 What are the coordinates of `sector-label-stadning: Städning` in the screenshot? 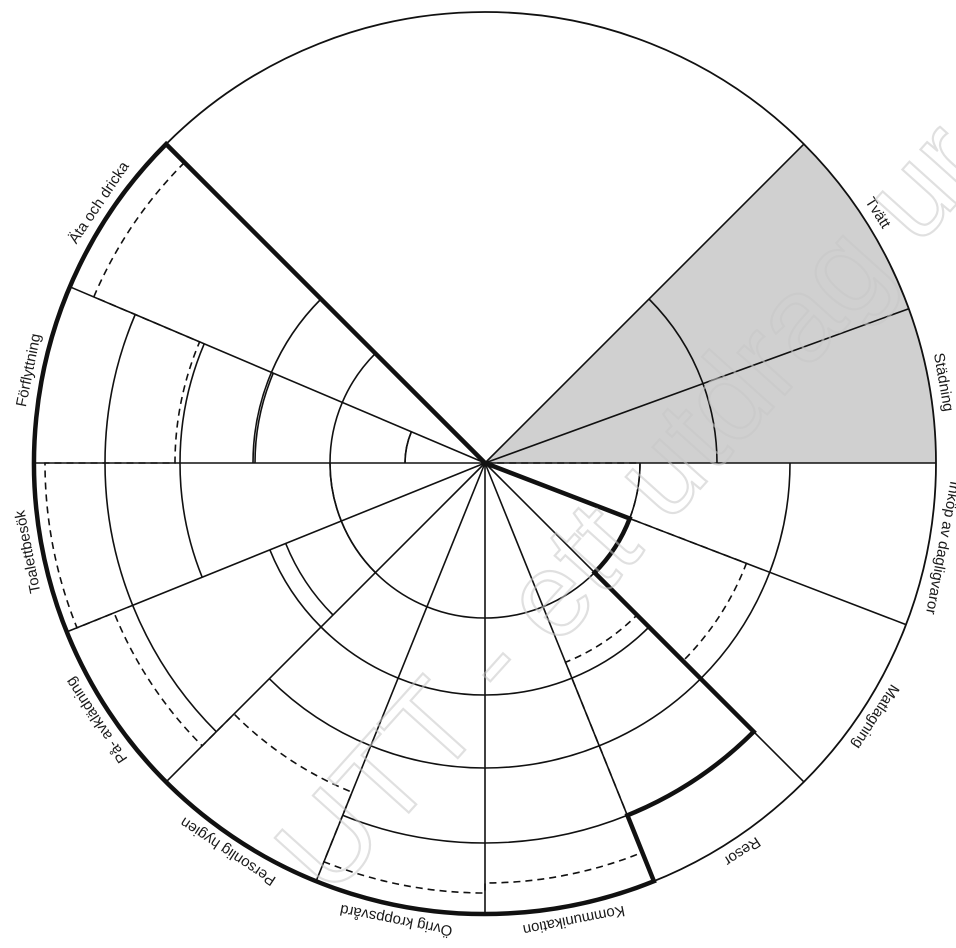 It's located at (943, 382).